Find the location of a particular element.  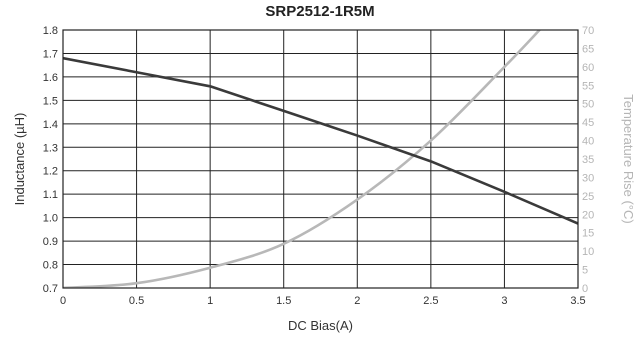

chart-title: SRP2512-1R5M is located at coordinates (319, 11).